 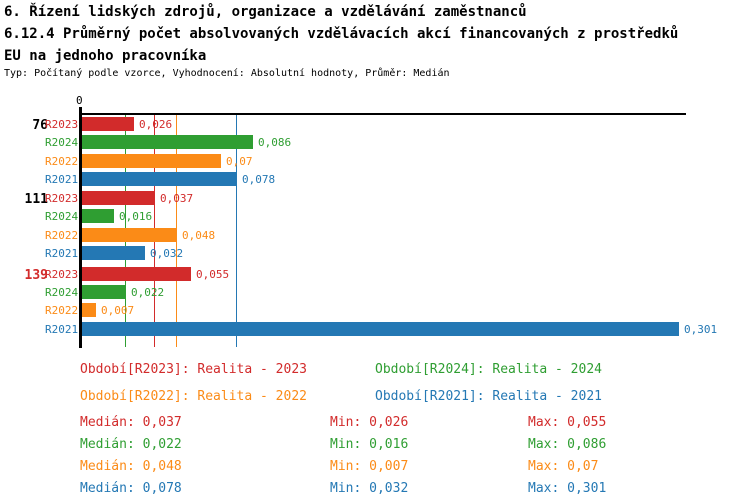 I want to click on stat-min: Min: 0,026, so click(x=369, y=422).